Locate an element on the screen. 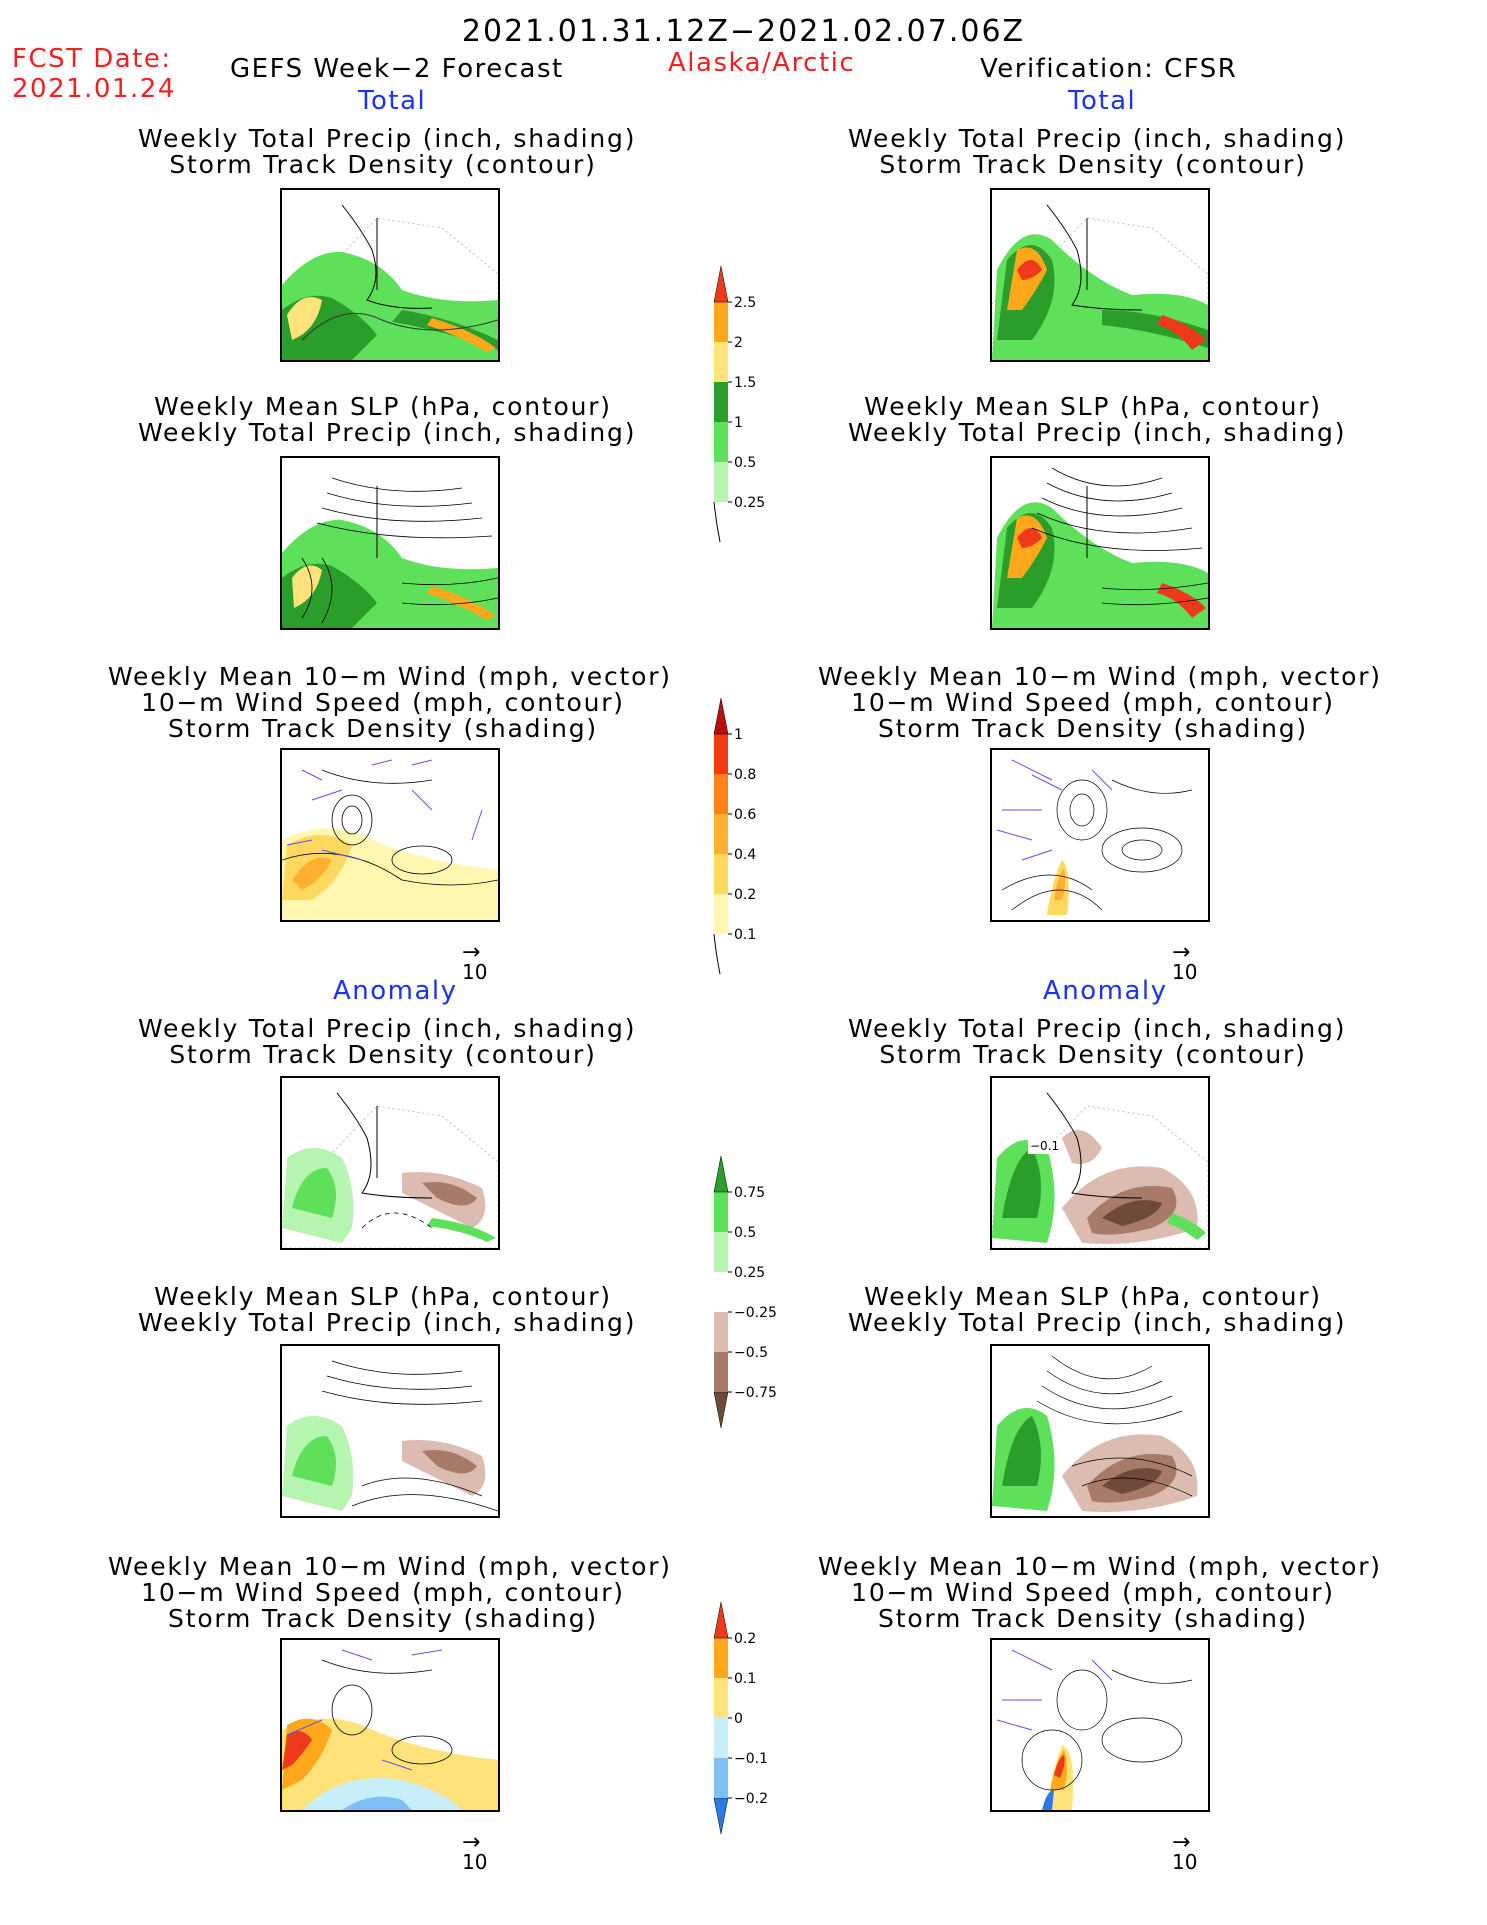 The image size is (1487, 1925). fcst-date-label: FCST Date: is located at coordinates (92, 59).